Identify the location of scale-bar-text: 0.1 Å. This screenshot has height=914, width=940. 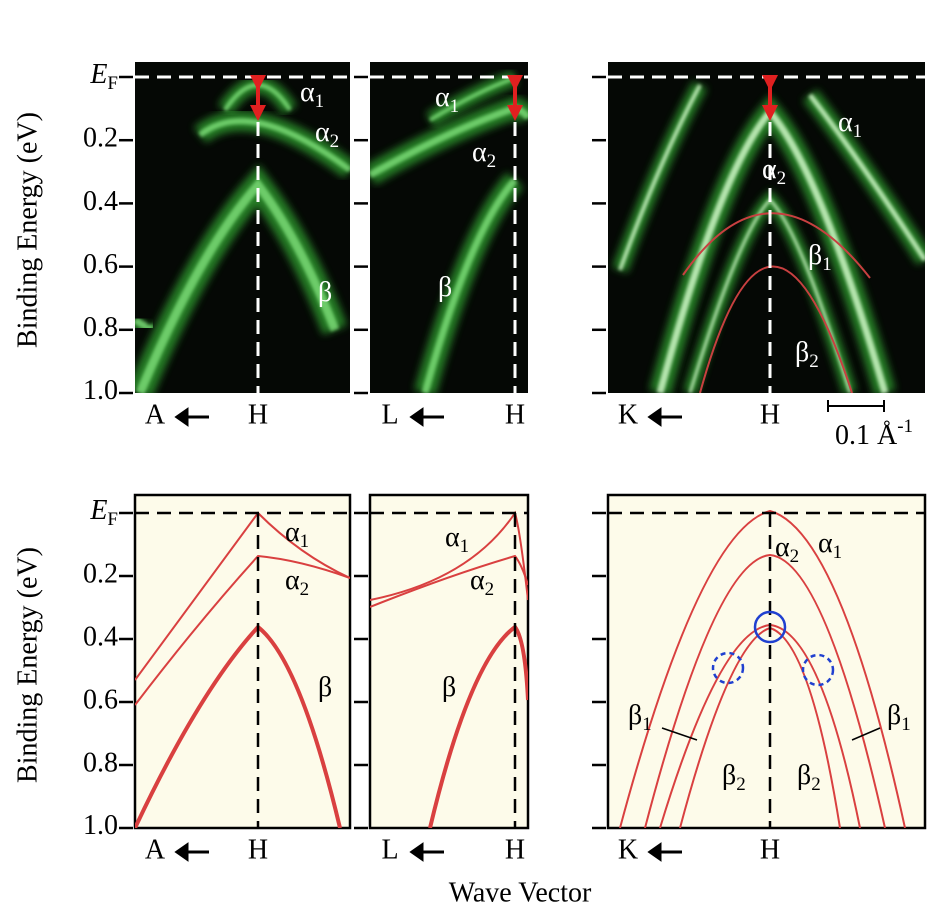
(866, 435).